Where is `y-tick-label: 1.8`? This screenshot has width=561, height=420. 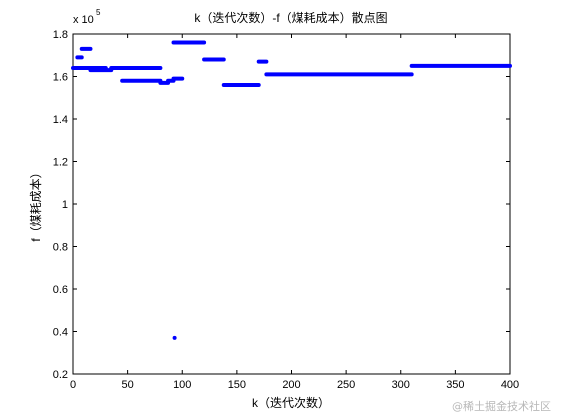
y-tick-label: 1.8 is located at coordinates (60, 35).